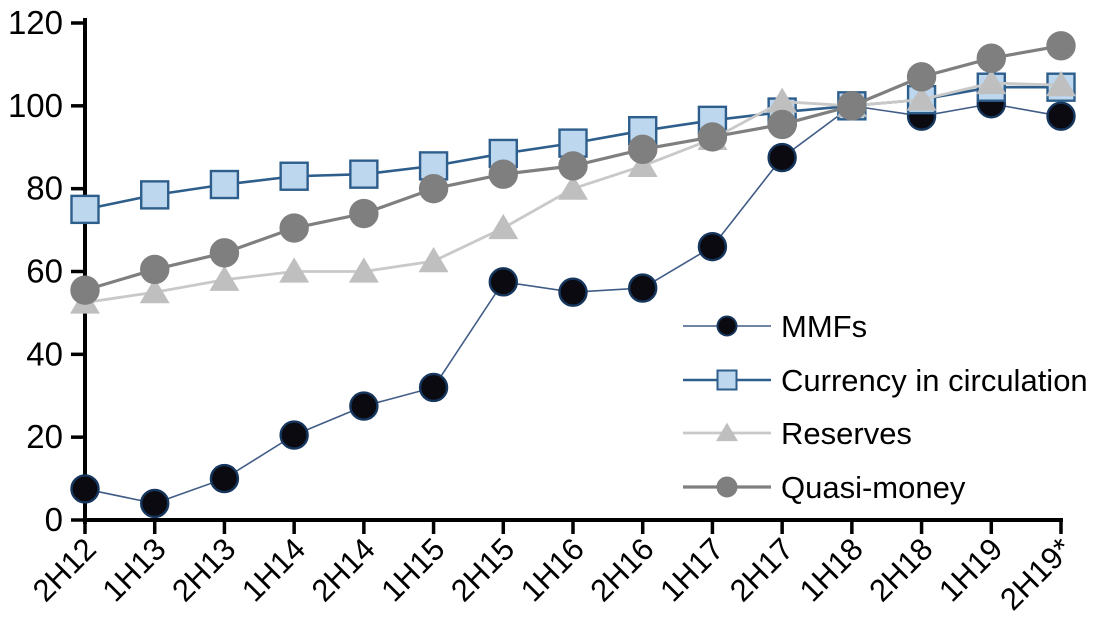 This screenshot has width=1119, height=640. What do you see at coordinates (412, 569) in the screenshot?
I see `x-tick-label: 1H15` at bounding box center [412, 569].